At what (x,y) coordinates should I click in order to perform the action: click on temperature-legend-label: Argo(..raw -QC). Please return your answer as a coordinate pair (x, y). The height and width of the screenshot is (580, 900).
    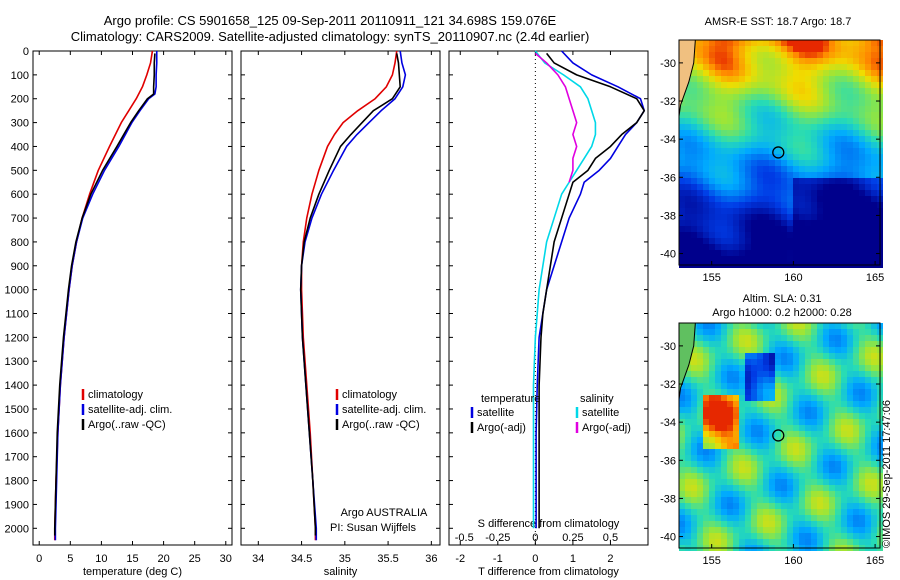
    Looking at the image, I should click on (127, 425).